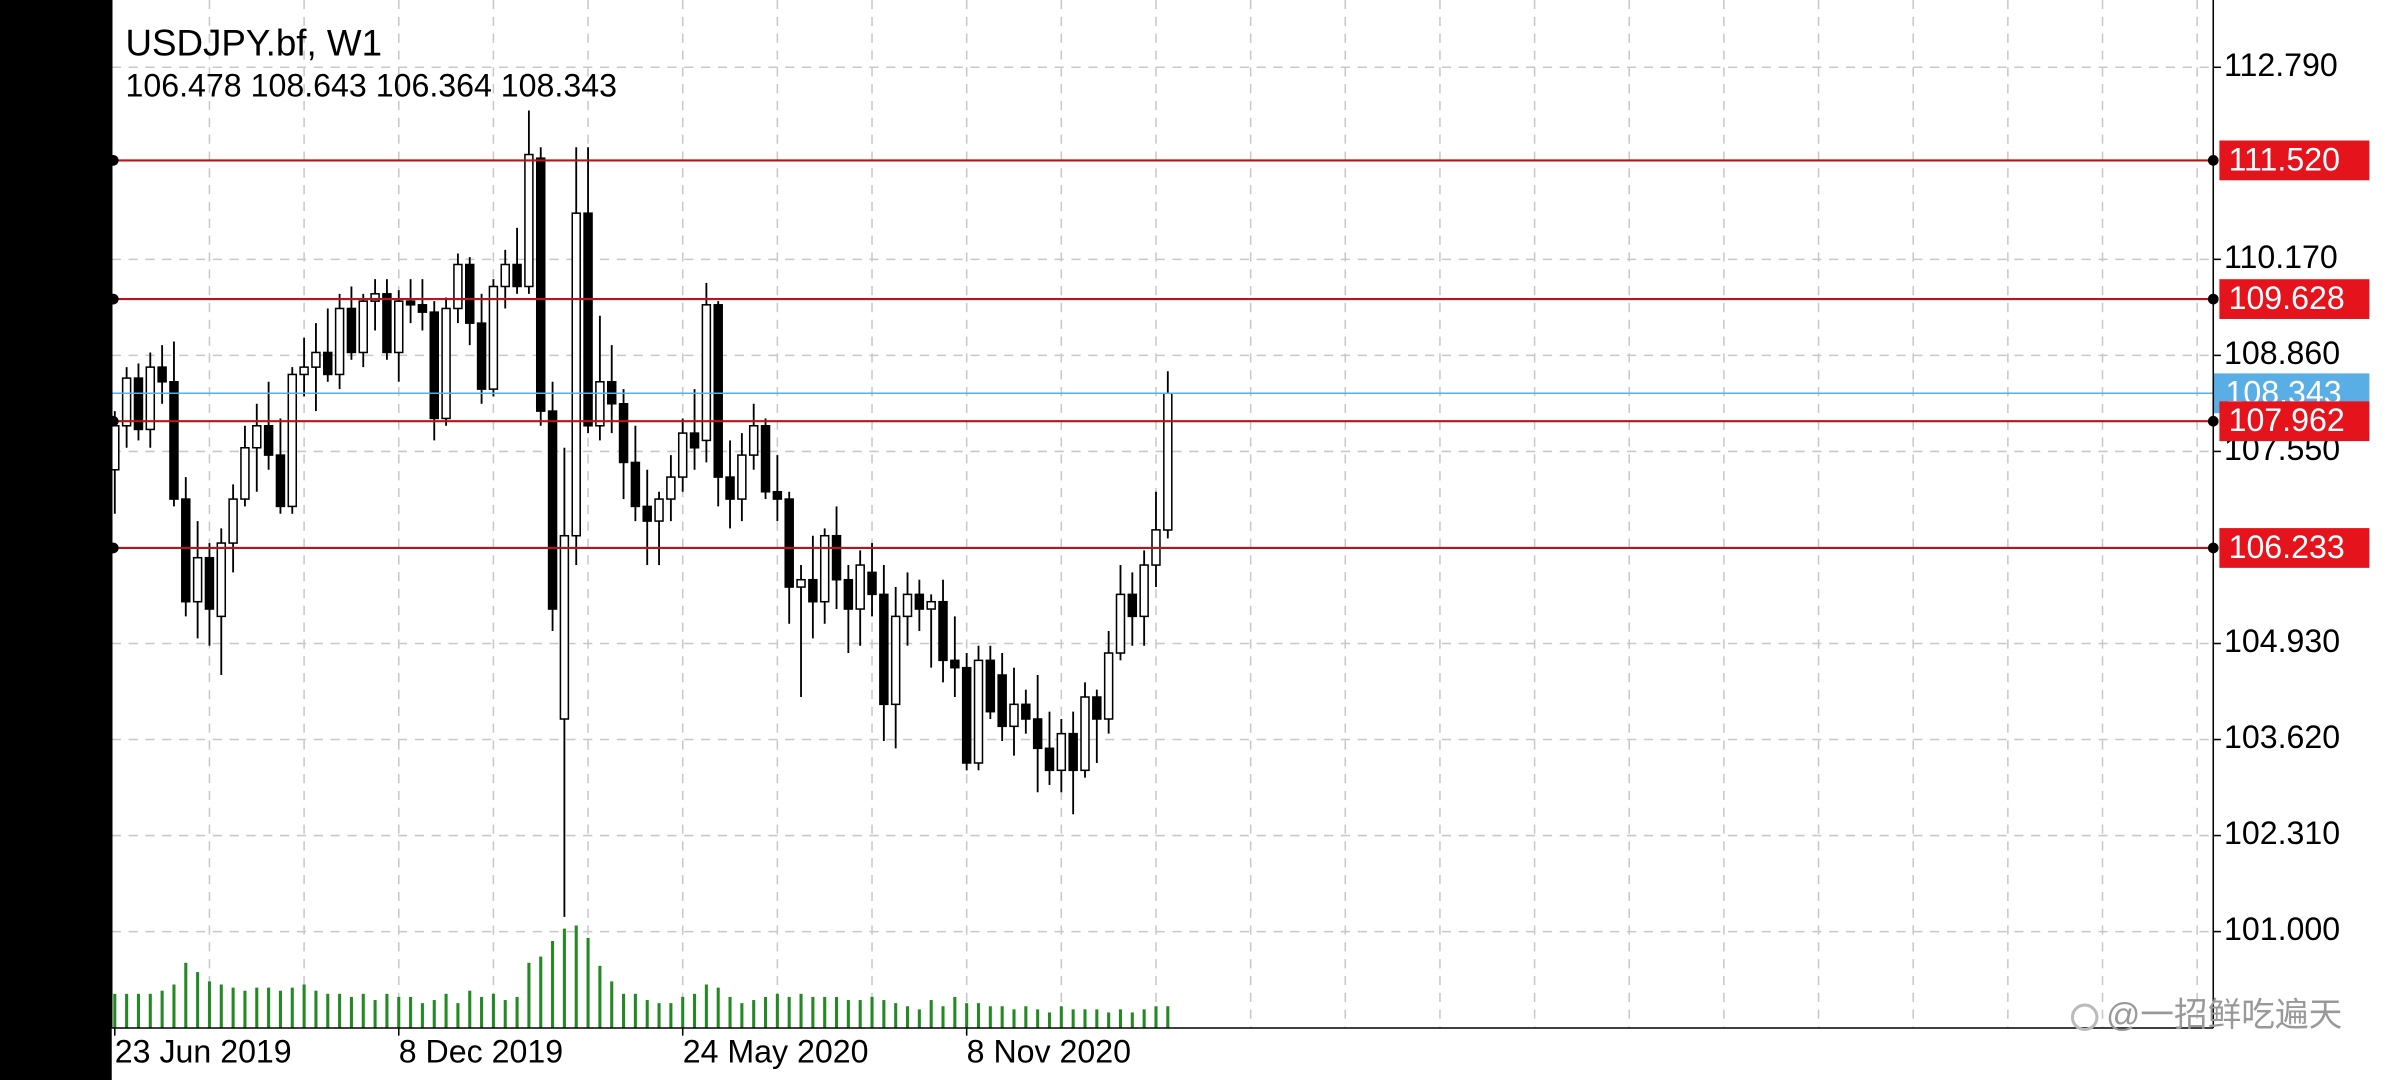 Image resolution: width=2400 pixels, height=1080 pixels. I want to click on y-tick-label: 102.310, so click(2282, 833).